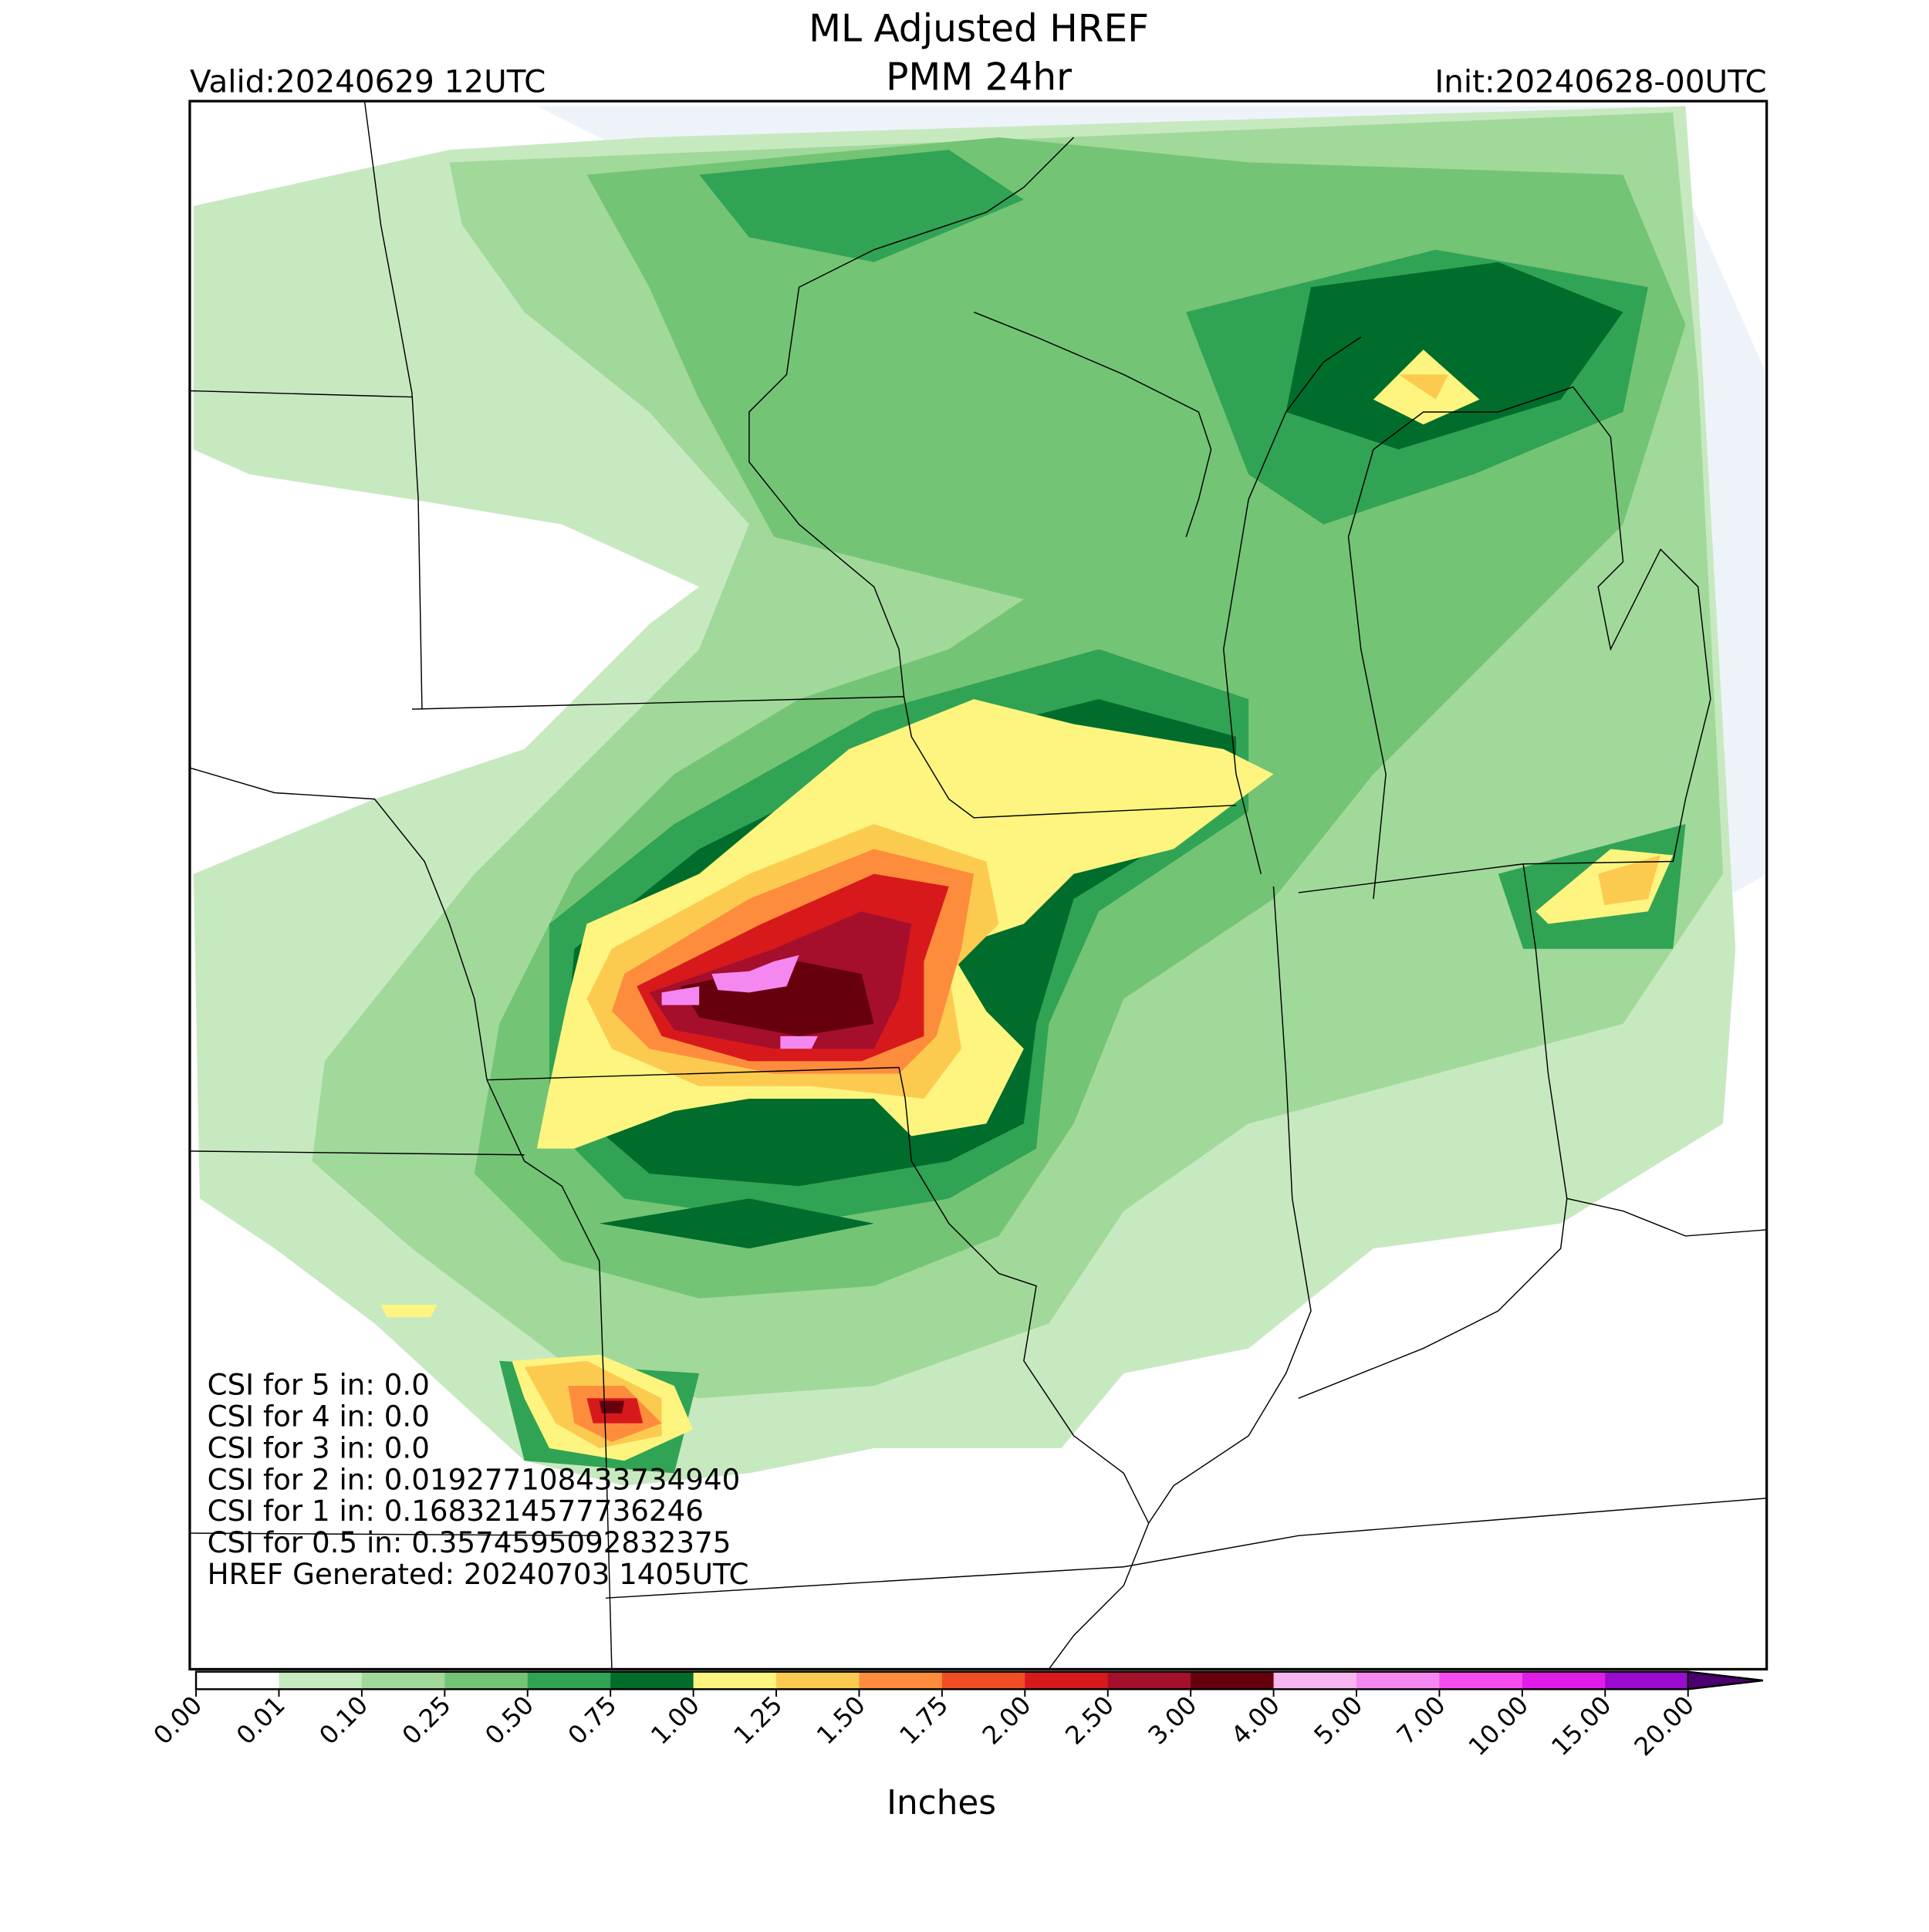 Image resolution: width=1929 pixels, height=1932 pixels. What do you see at coordinates (319, 1447) in the screenshot?
I see `stat-line: CSI for 3 in: 0.0` at bounding box center [319, 1447].